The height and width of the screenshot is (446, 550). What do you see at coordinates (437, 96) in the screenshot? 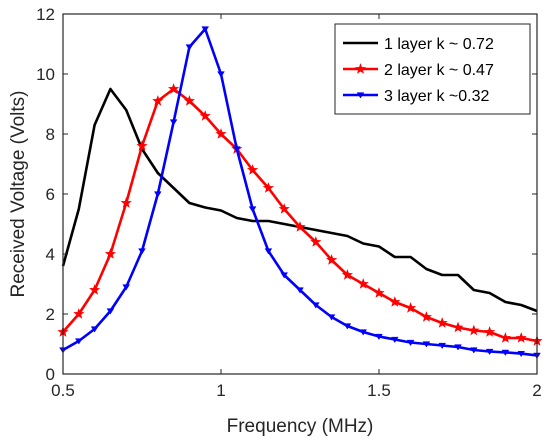
I see `legend-label: 3 layer k ~0.32` at bounding box center [437, 96].